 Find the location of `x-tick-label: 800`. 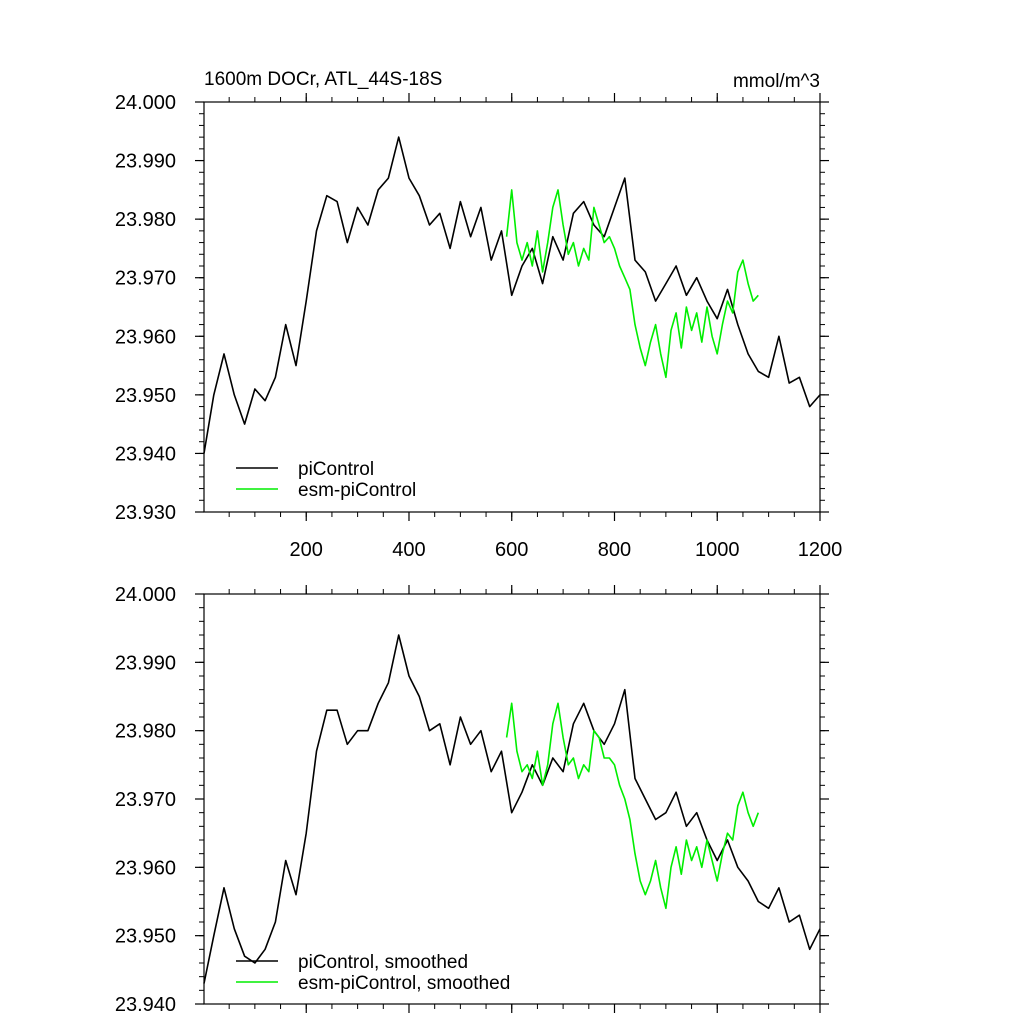

x-tick-label: 800 is located at coordinates (614, 550).